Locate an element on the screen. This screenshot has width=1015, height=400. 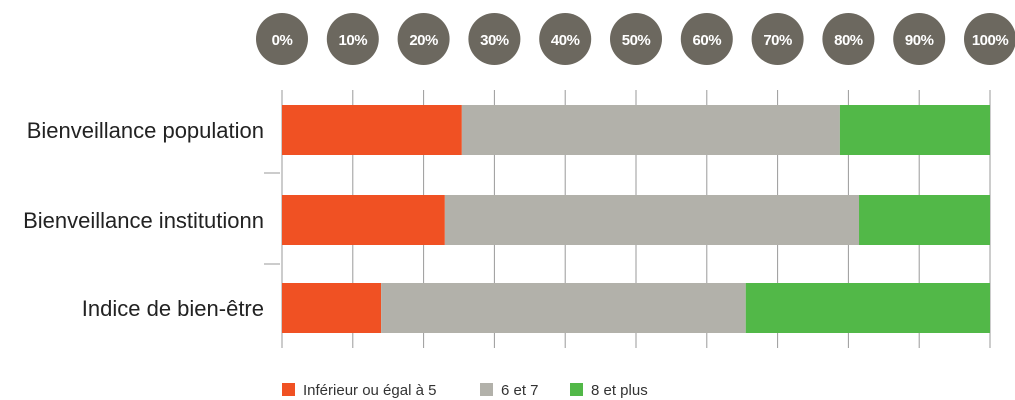
x-tick-label: 90% is located at coordinates (919, 40).